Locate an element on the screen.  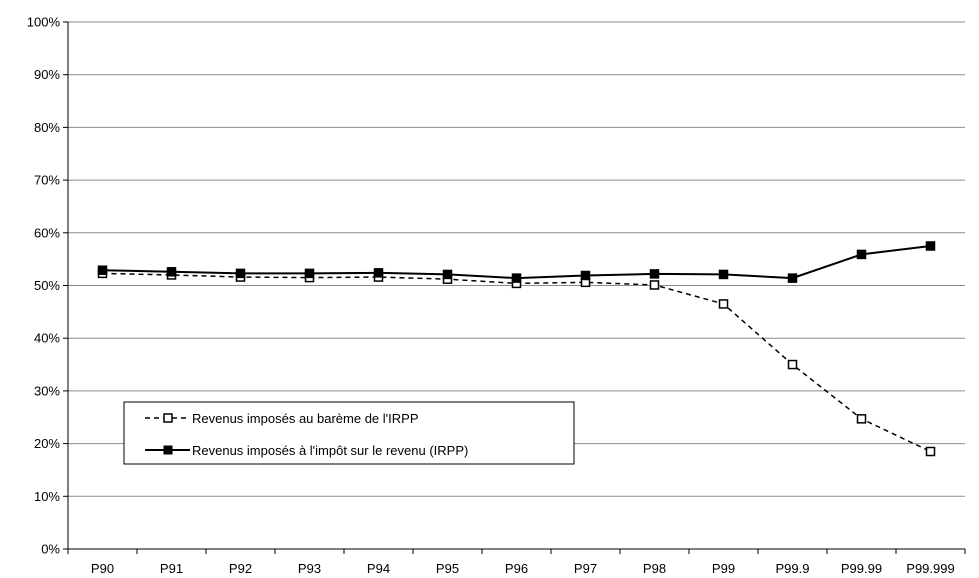
y-axis-ticks: 0% 10% 20% 30% 40% 50% 60% 70% 80% 90% 100% is located at coordinates (47, 286).